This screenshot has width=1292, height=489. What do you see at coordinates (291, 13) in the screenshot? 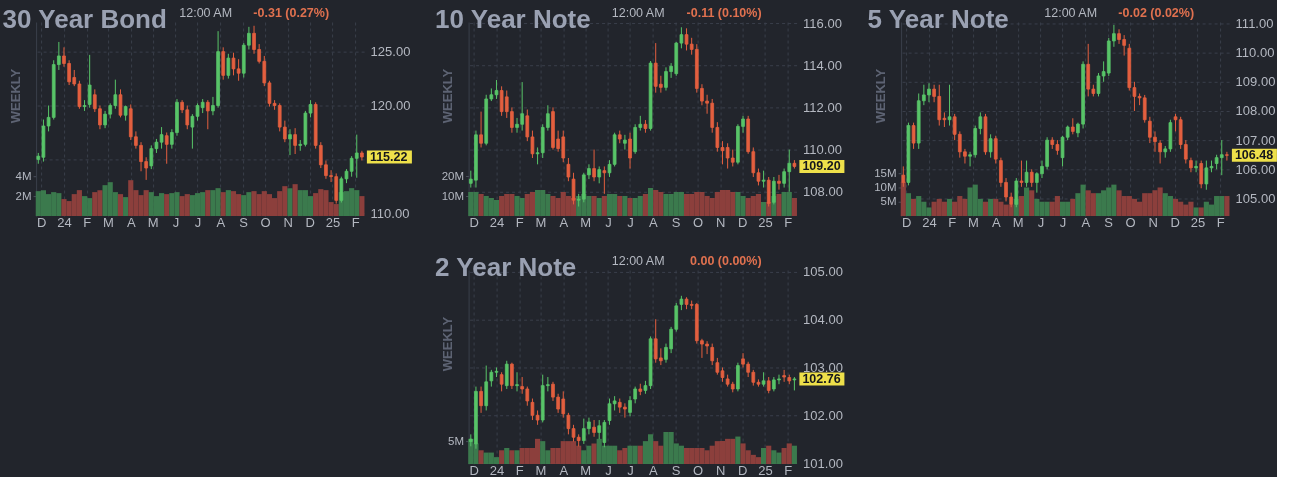
I see `text: -0.31 (0.27%)` at bounding box center [291, 13].